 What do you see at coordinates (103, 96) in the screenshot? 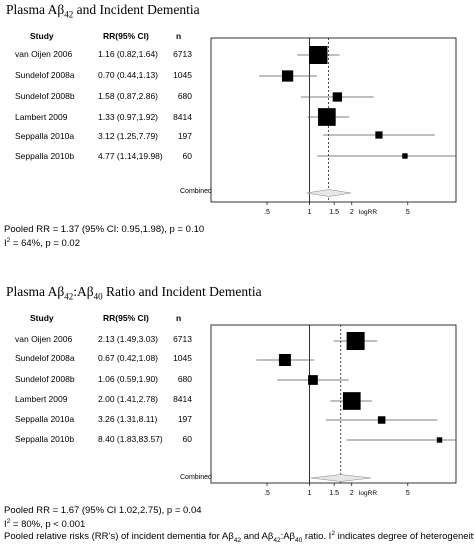
I see `study-row: Sundelof 2008b 1.58 (0.87,2.86) 680` at bounding box center [103, 96].